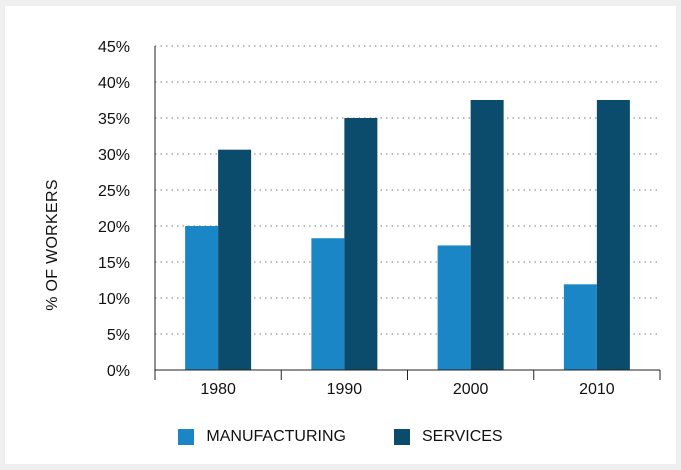  What do you see at coordinates (276, 436) in the screenshot?
I see `legend-label-manufacturing: MANUFACTURING` at bounding box center [276, 436].